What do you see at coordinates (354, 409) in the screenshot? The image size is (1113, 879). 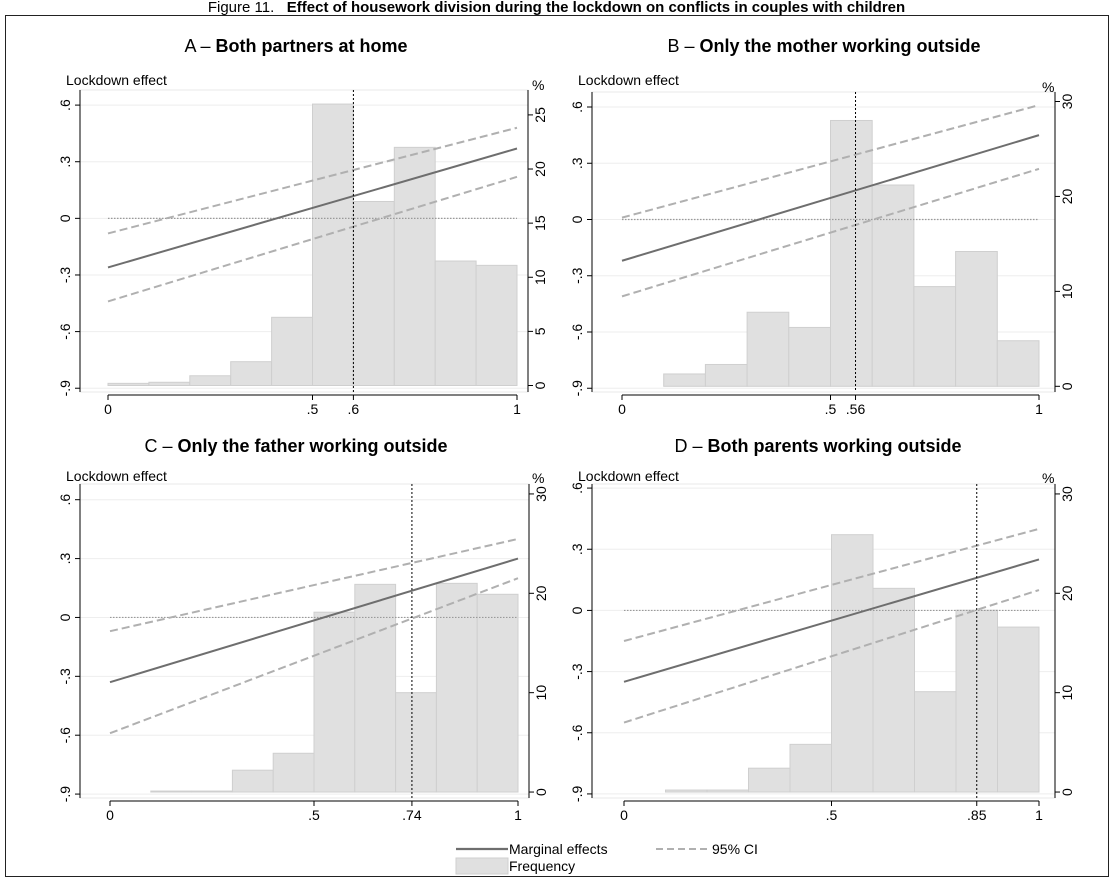 I see `x-tick-label: .6` at bounding box center [354, 409].